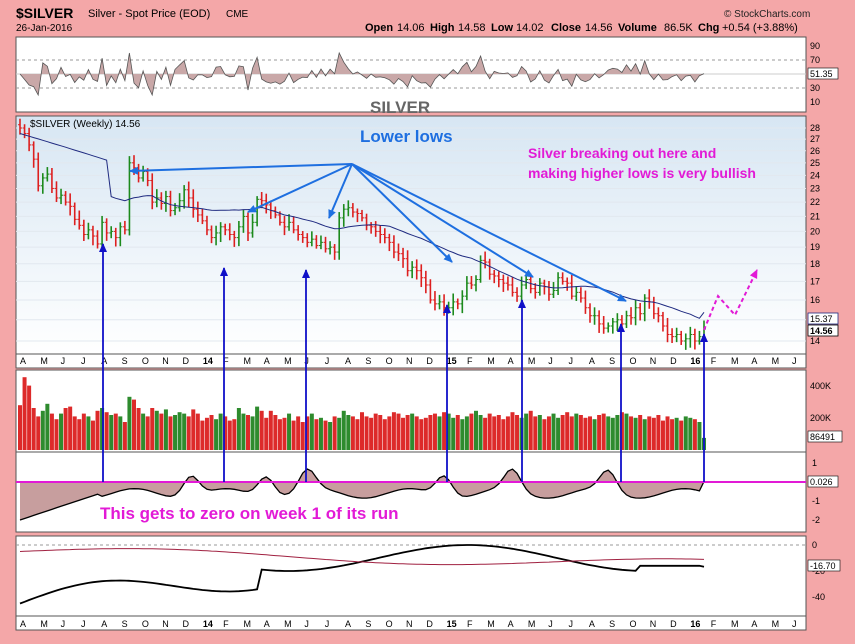 The height and width of the screenshot is (644, 855). Describe the element at coordinates (815, 264) in the screenshot. I see `price-y-tick: 18` at that location.